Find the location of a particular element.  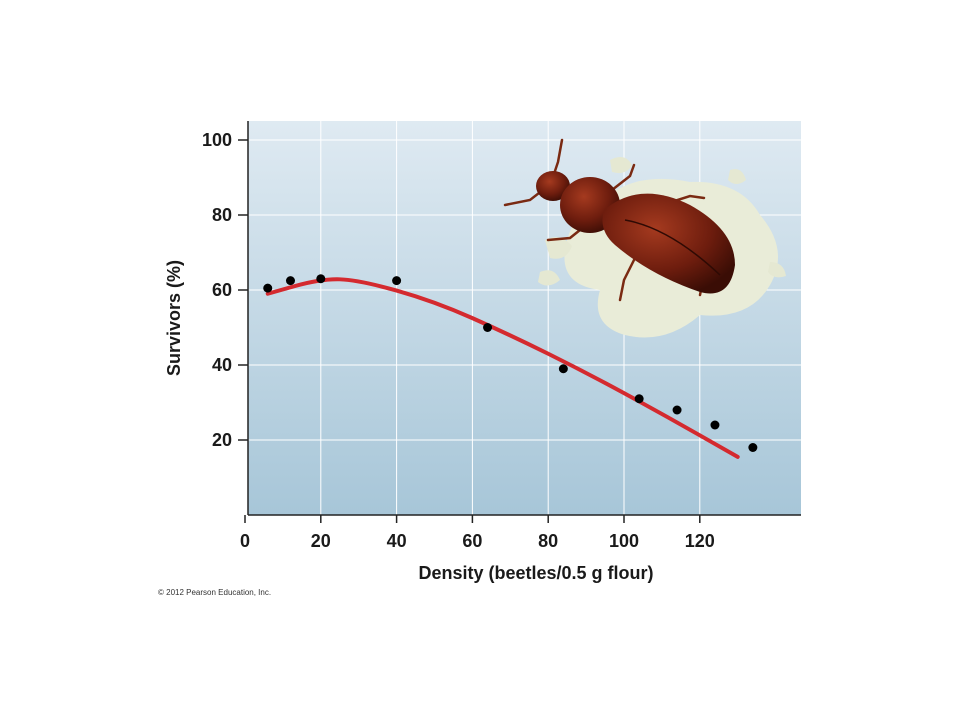

x-tick-label-60: 60 is located at coordinates (472, 541).